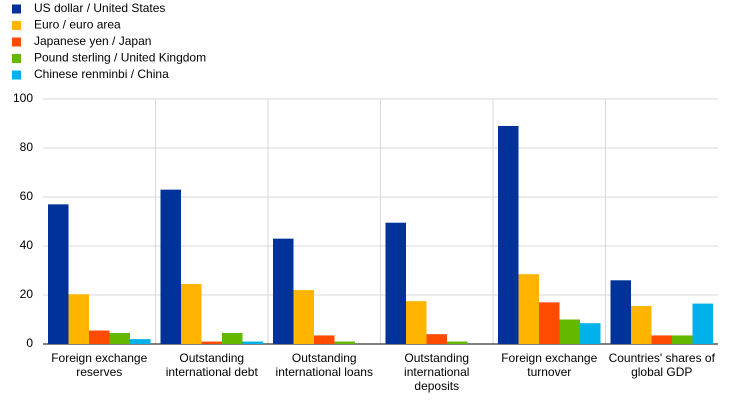 The height and width of the screenshot is (405, 742). I want to click on x-tick-label: Countries' shares of global GDP, so click(661, 365).